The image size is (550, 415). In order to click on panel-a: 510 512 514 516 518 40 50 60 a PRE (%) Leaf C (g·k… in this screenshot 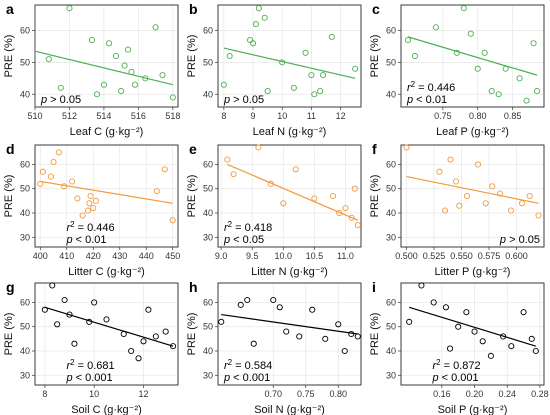, I will do `click(91, 69)`.